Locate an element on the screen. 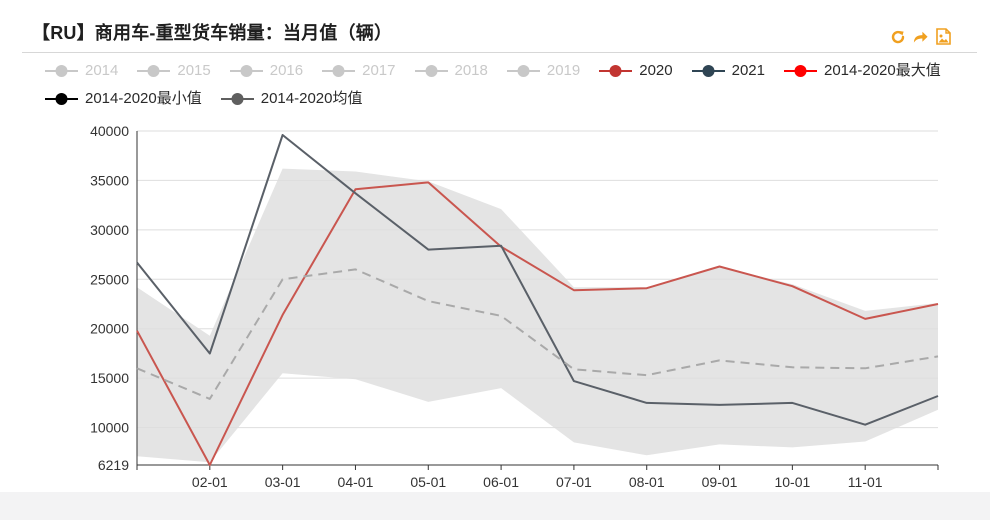 The height and width of the screenshot is (520, 990). legend-label: 2018 is located at coordinates (471, 70).